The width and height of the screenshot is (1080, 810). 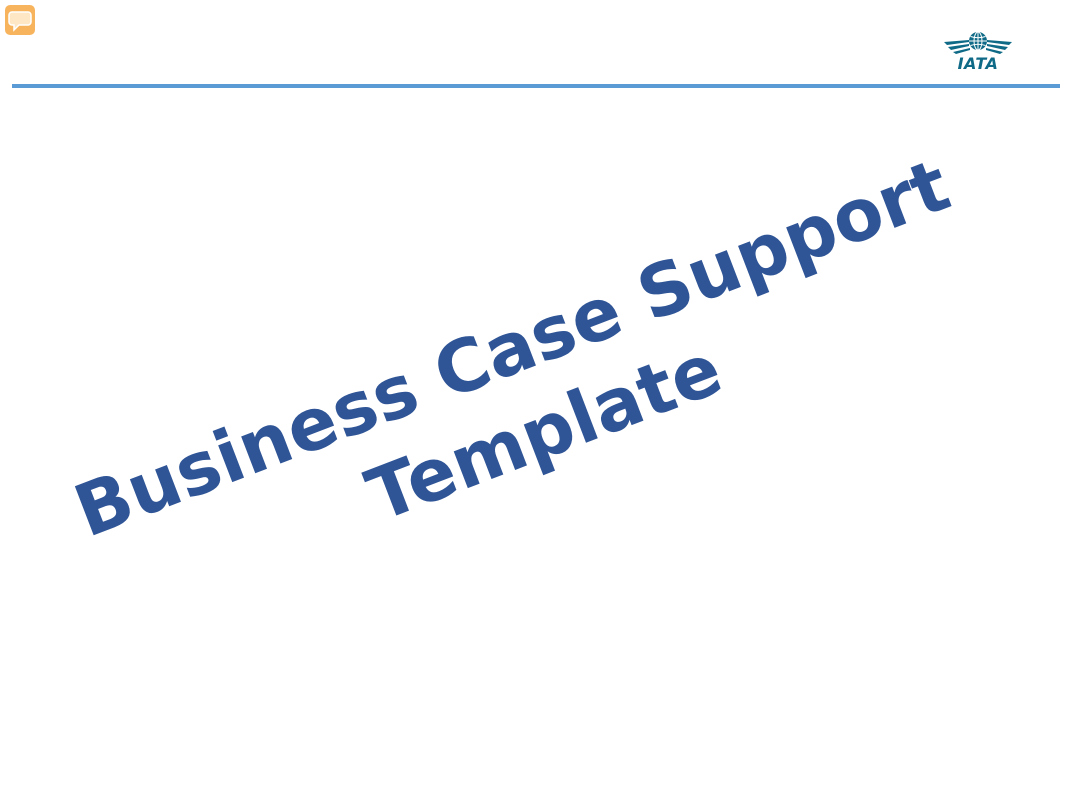 What do you see at coordinates (978, 63) in the screenshot?
I see `logo-text: IATA` at bounding box center [978, 63].